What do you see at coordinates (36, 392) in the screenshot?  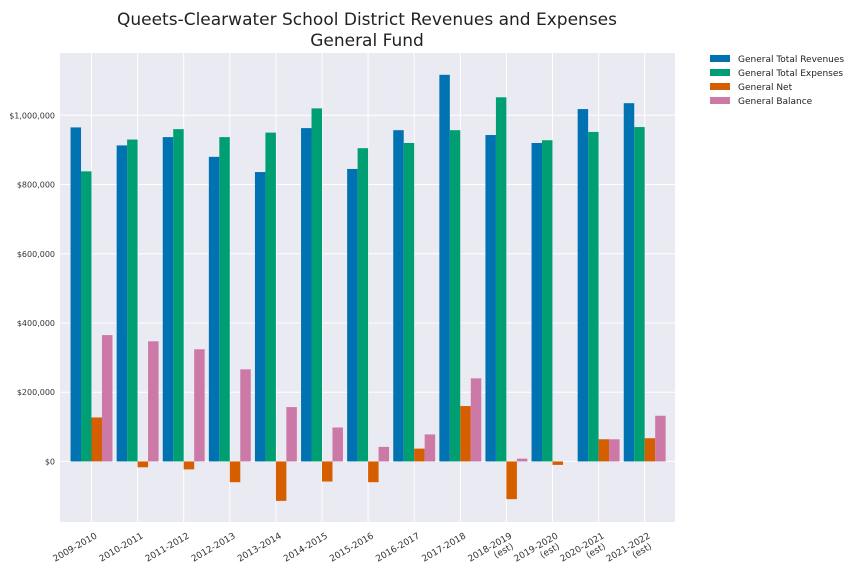 I see `y-tick-label: $200,000` at bounding box center [36, 392].